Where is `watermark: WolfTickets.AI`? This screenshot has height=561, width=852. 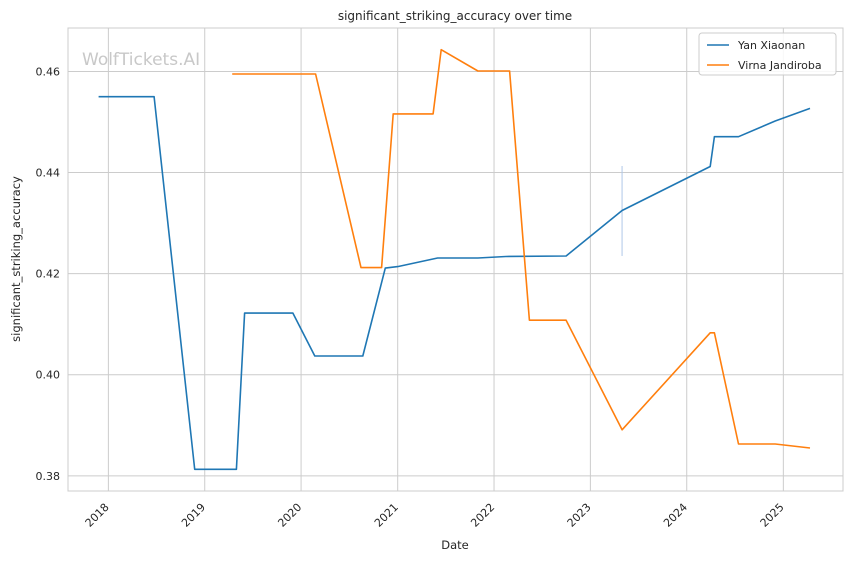
watermark: WolfTickets.AI is located at coordinates (141, 60).